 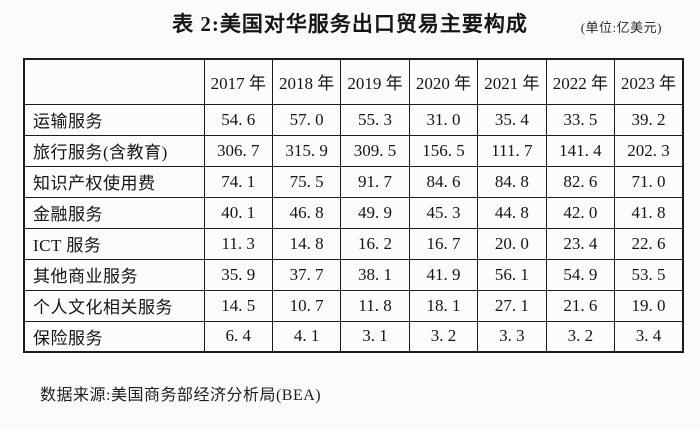 I want to click on value-cell: 11. 8, so click(x=375, y=305).